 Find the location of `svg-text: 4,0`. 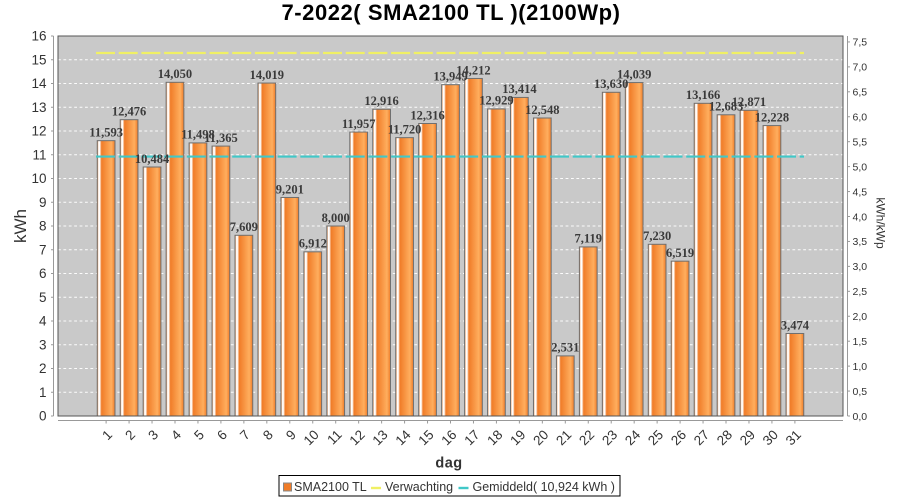

svg-text: 4,0 is located at coordinates (860, 217).